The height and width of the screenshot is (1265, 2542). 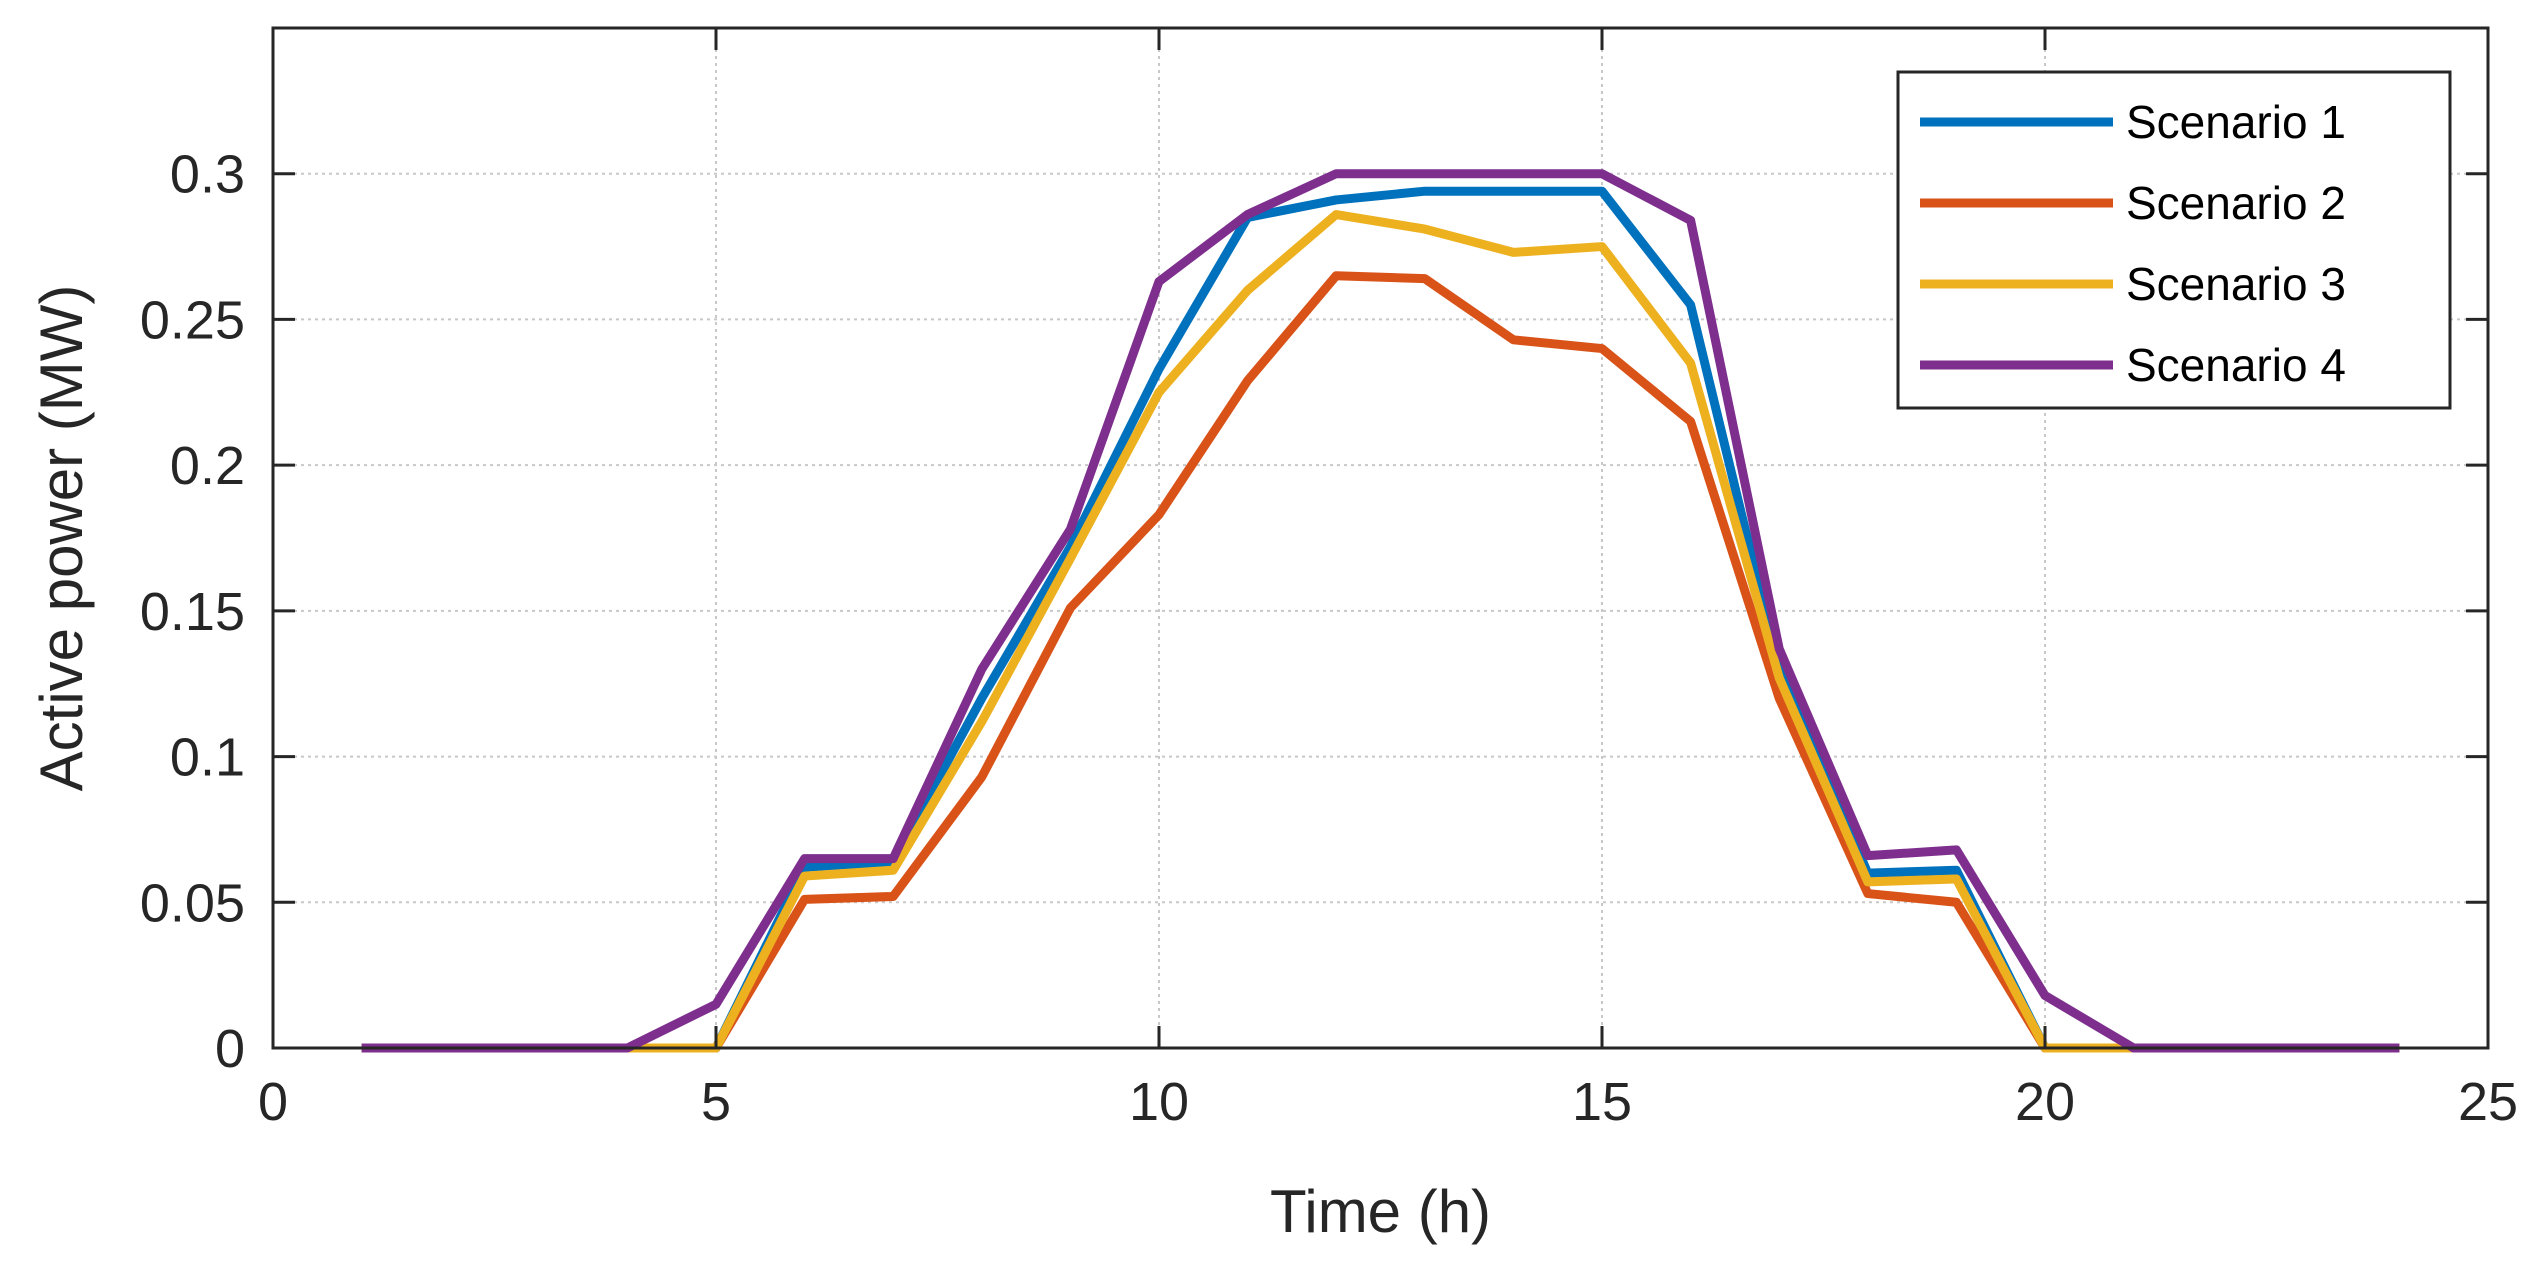 What do you see at coordinates (207, 758) in the screenshot?
I see `y-tick-label: 0.1` at bounding box center [207, 758].